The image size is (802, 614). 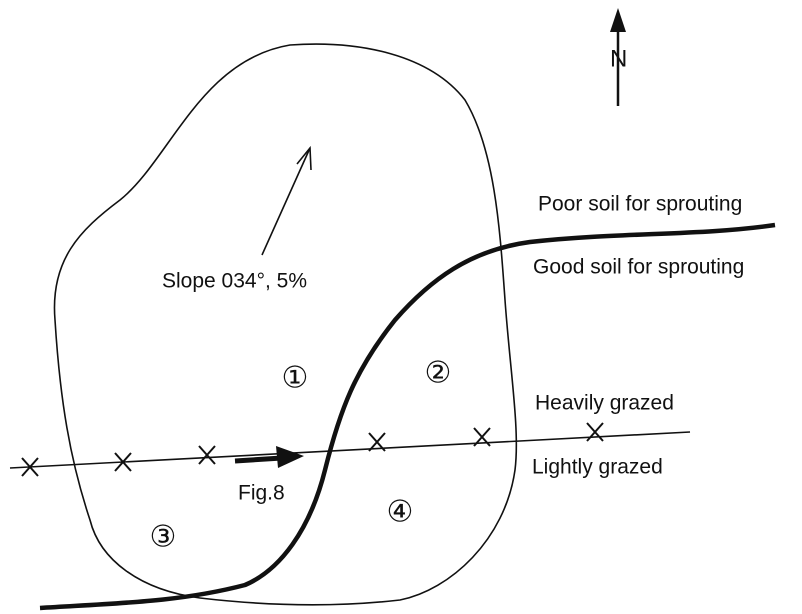 I want to click on good-soil-label: Good soil for sprouting, so click(x=638, y=267).